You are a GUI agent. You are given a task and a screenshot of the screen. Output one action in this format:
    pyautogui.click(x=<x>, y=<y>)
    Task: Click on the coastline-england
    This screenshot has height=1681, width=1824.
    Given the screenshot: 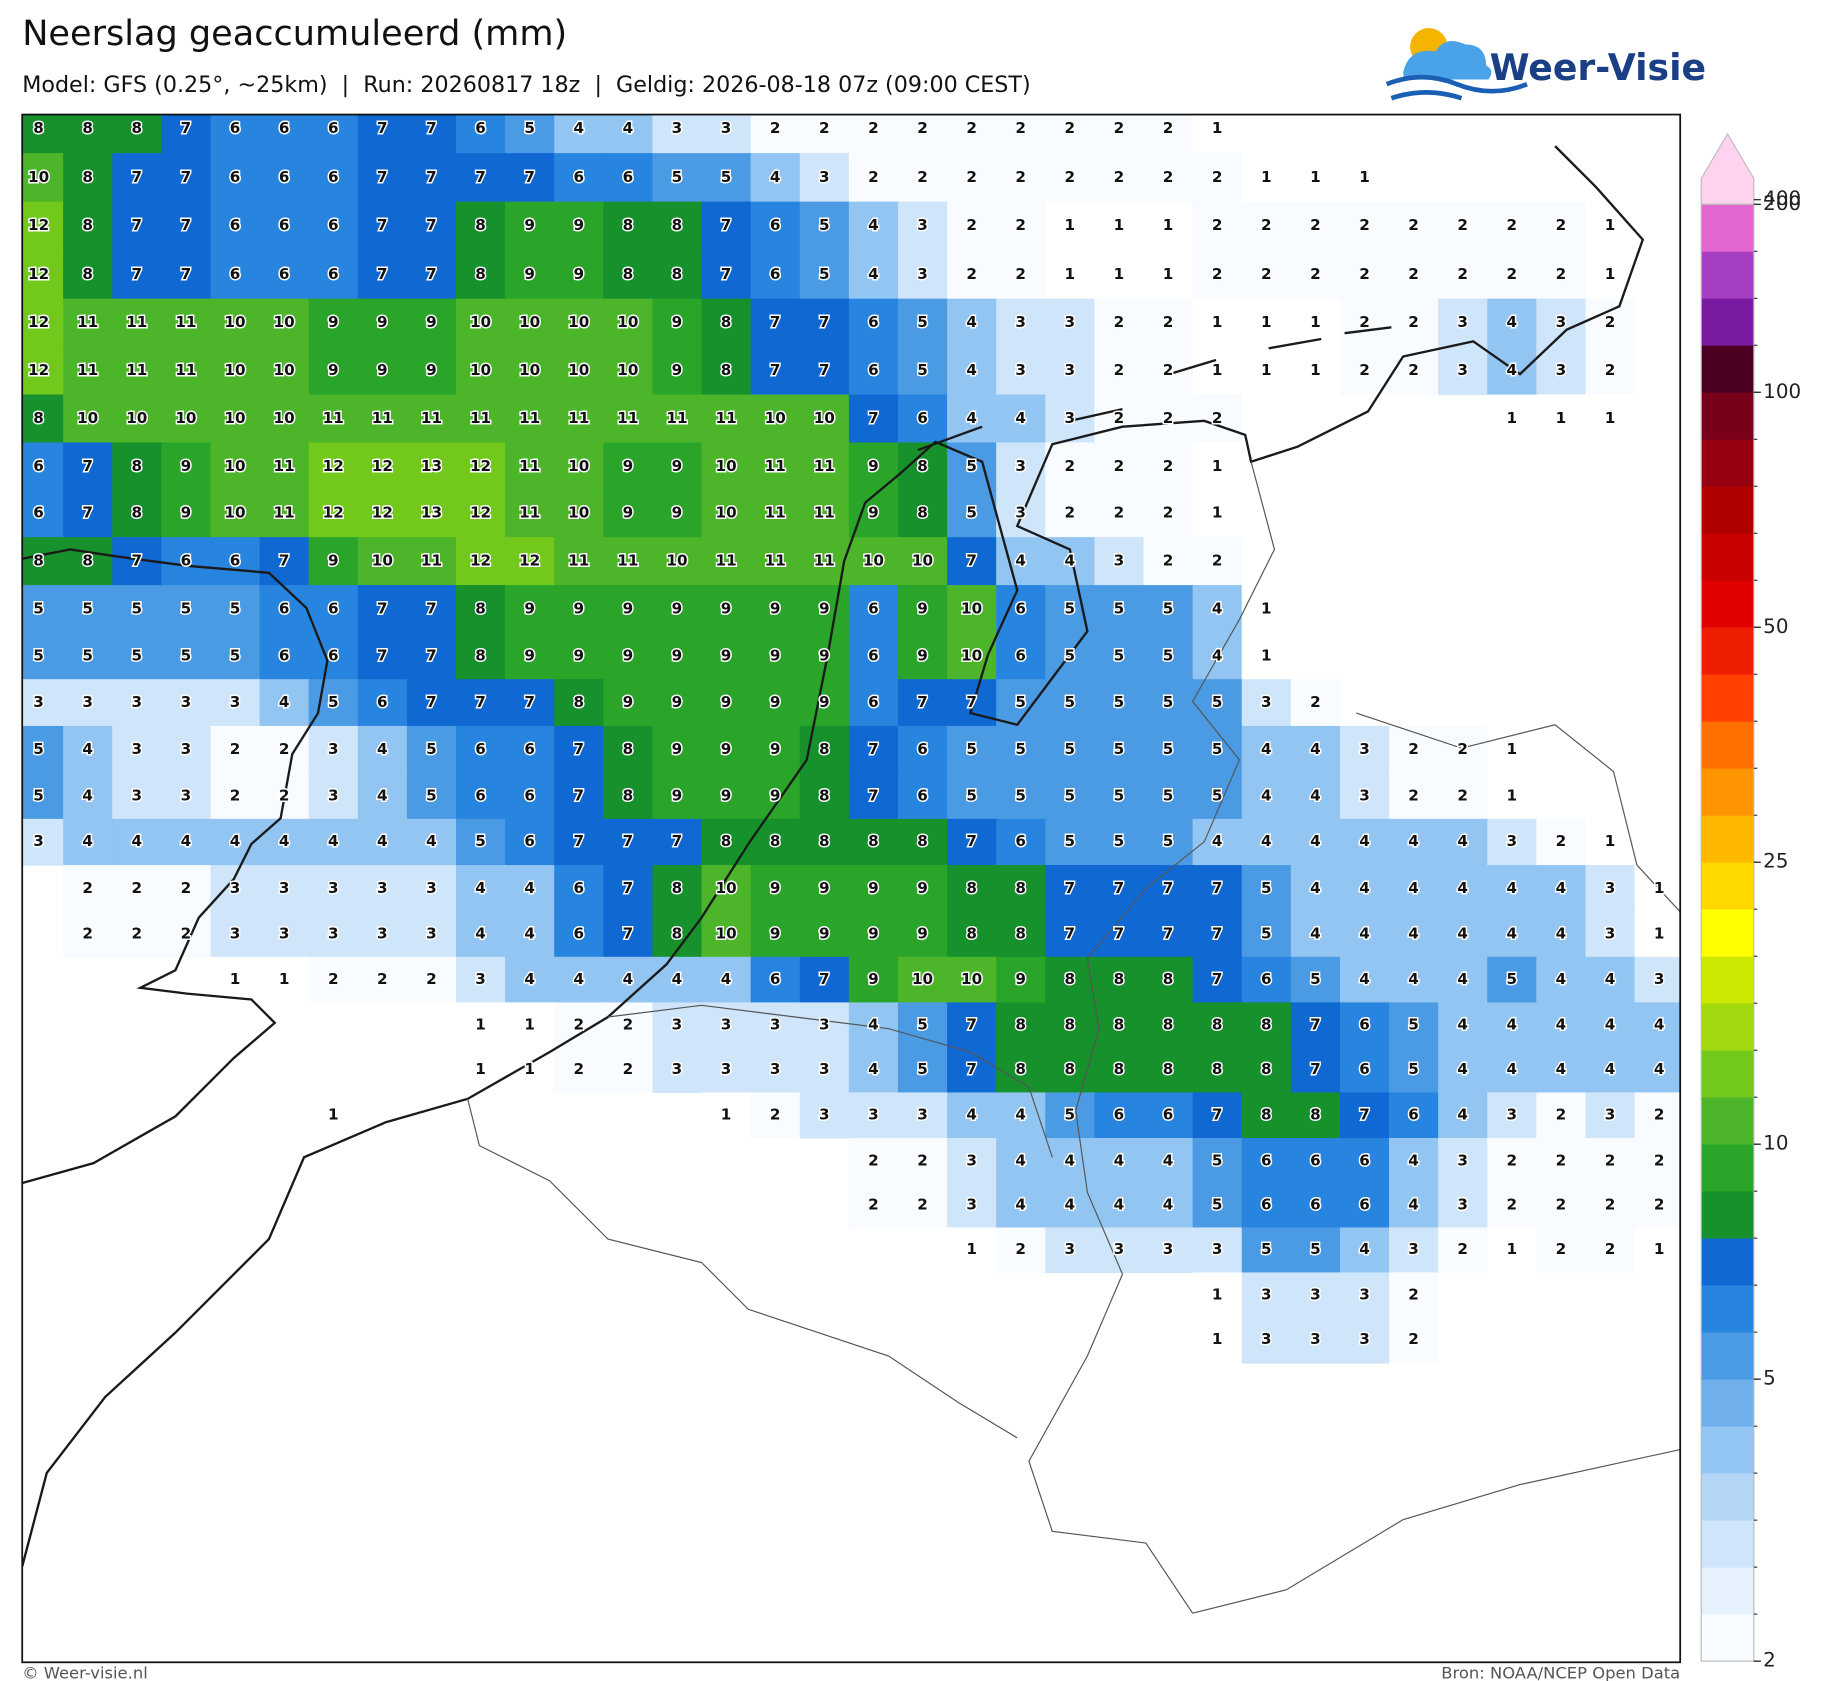 What is the action you would take?
    pyautogui.click(x=175, y=866)
    